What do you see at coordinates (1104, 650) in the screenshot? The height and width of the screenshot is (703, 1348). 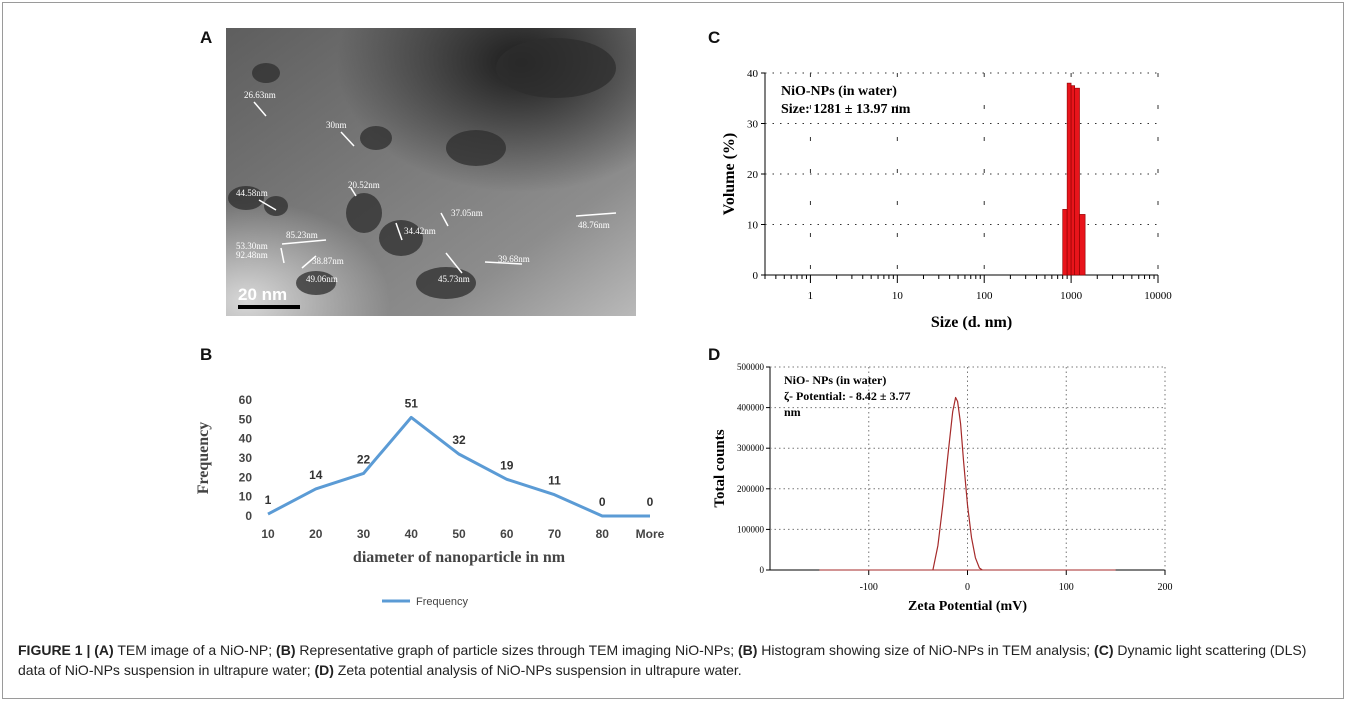 I see `caption-c-tag: (C)` at bounding box center [1104, 650].